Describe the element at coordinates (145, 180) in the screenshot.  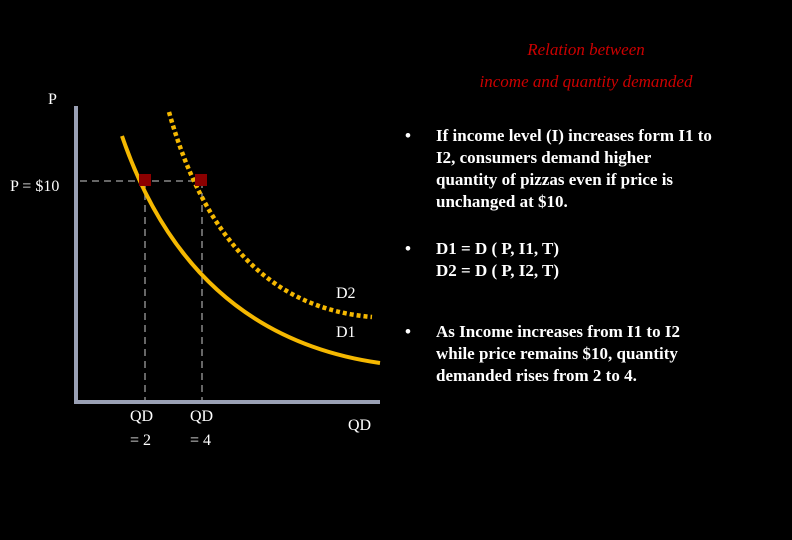
I see `d1-point` at that location.